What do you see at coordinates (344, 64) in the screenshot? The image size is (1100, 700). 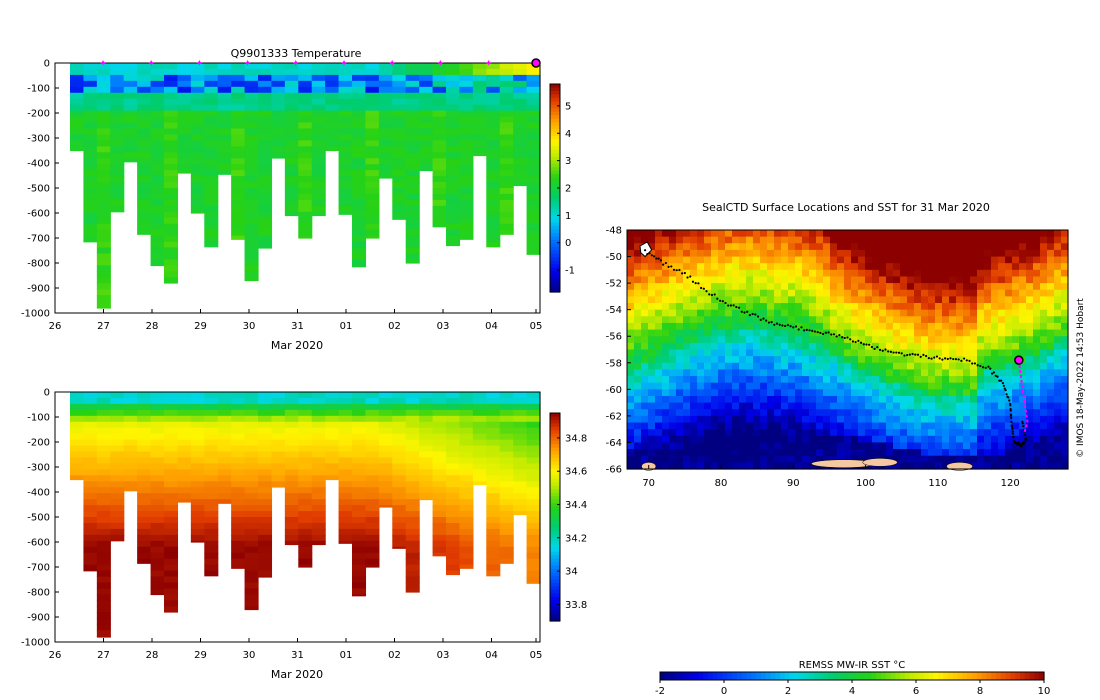 I see `sampling-marker: ✦` at bounding box center [344, 64].